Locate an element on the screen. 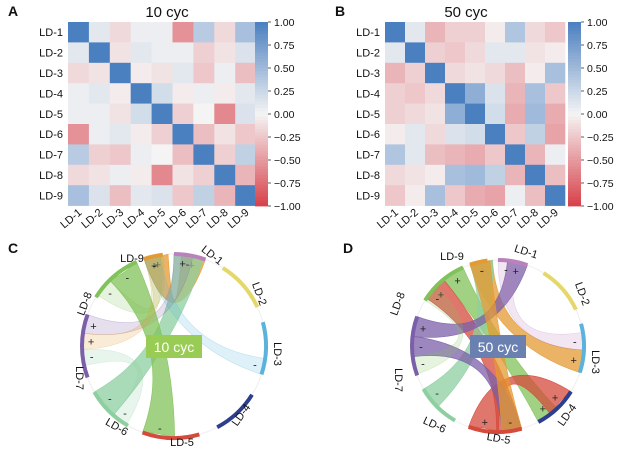 The image size is (640, 453). colorbar-10-tick-label: −0.25 is located at coordinates (287, 138).